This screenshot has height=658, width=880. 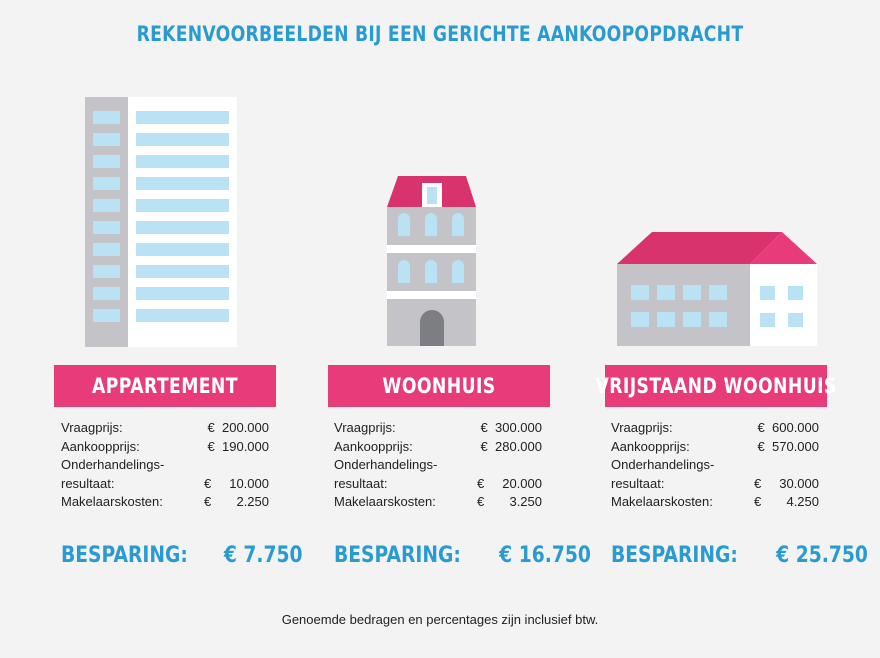 I want to click on price-row: Aankoopprijs: € 190.000, so click(x=165, y=447).